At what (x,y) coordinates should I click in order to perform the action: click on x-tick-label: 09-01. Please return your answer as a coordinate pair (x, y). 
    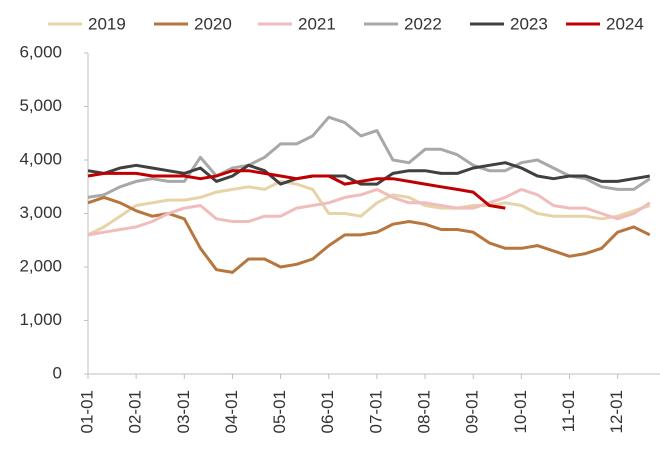
    Looking at the image, I should click on (472, 411).